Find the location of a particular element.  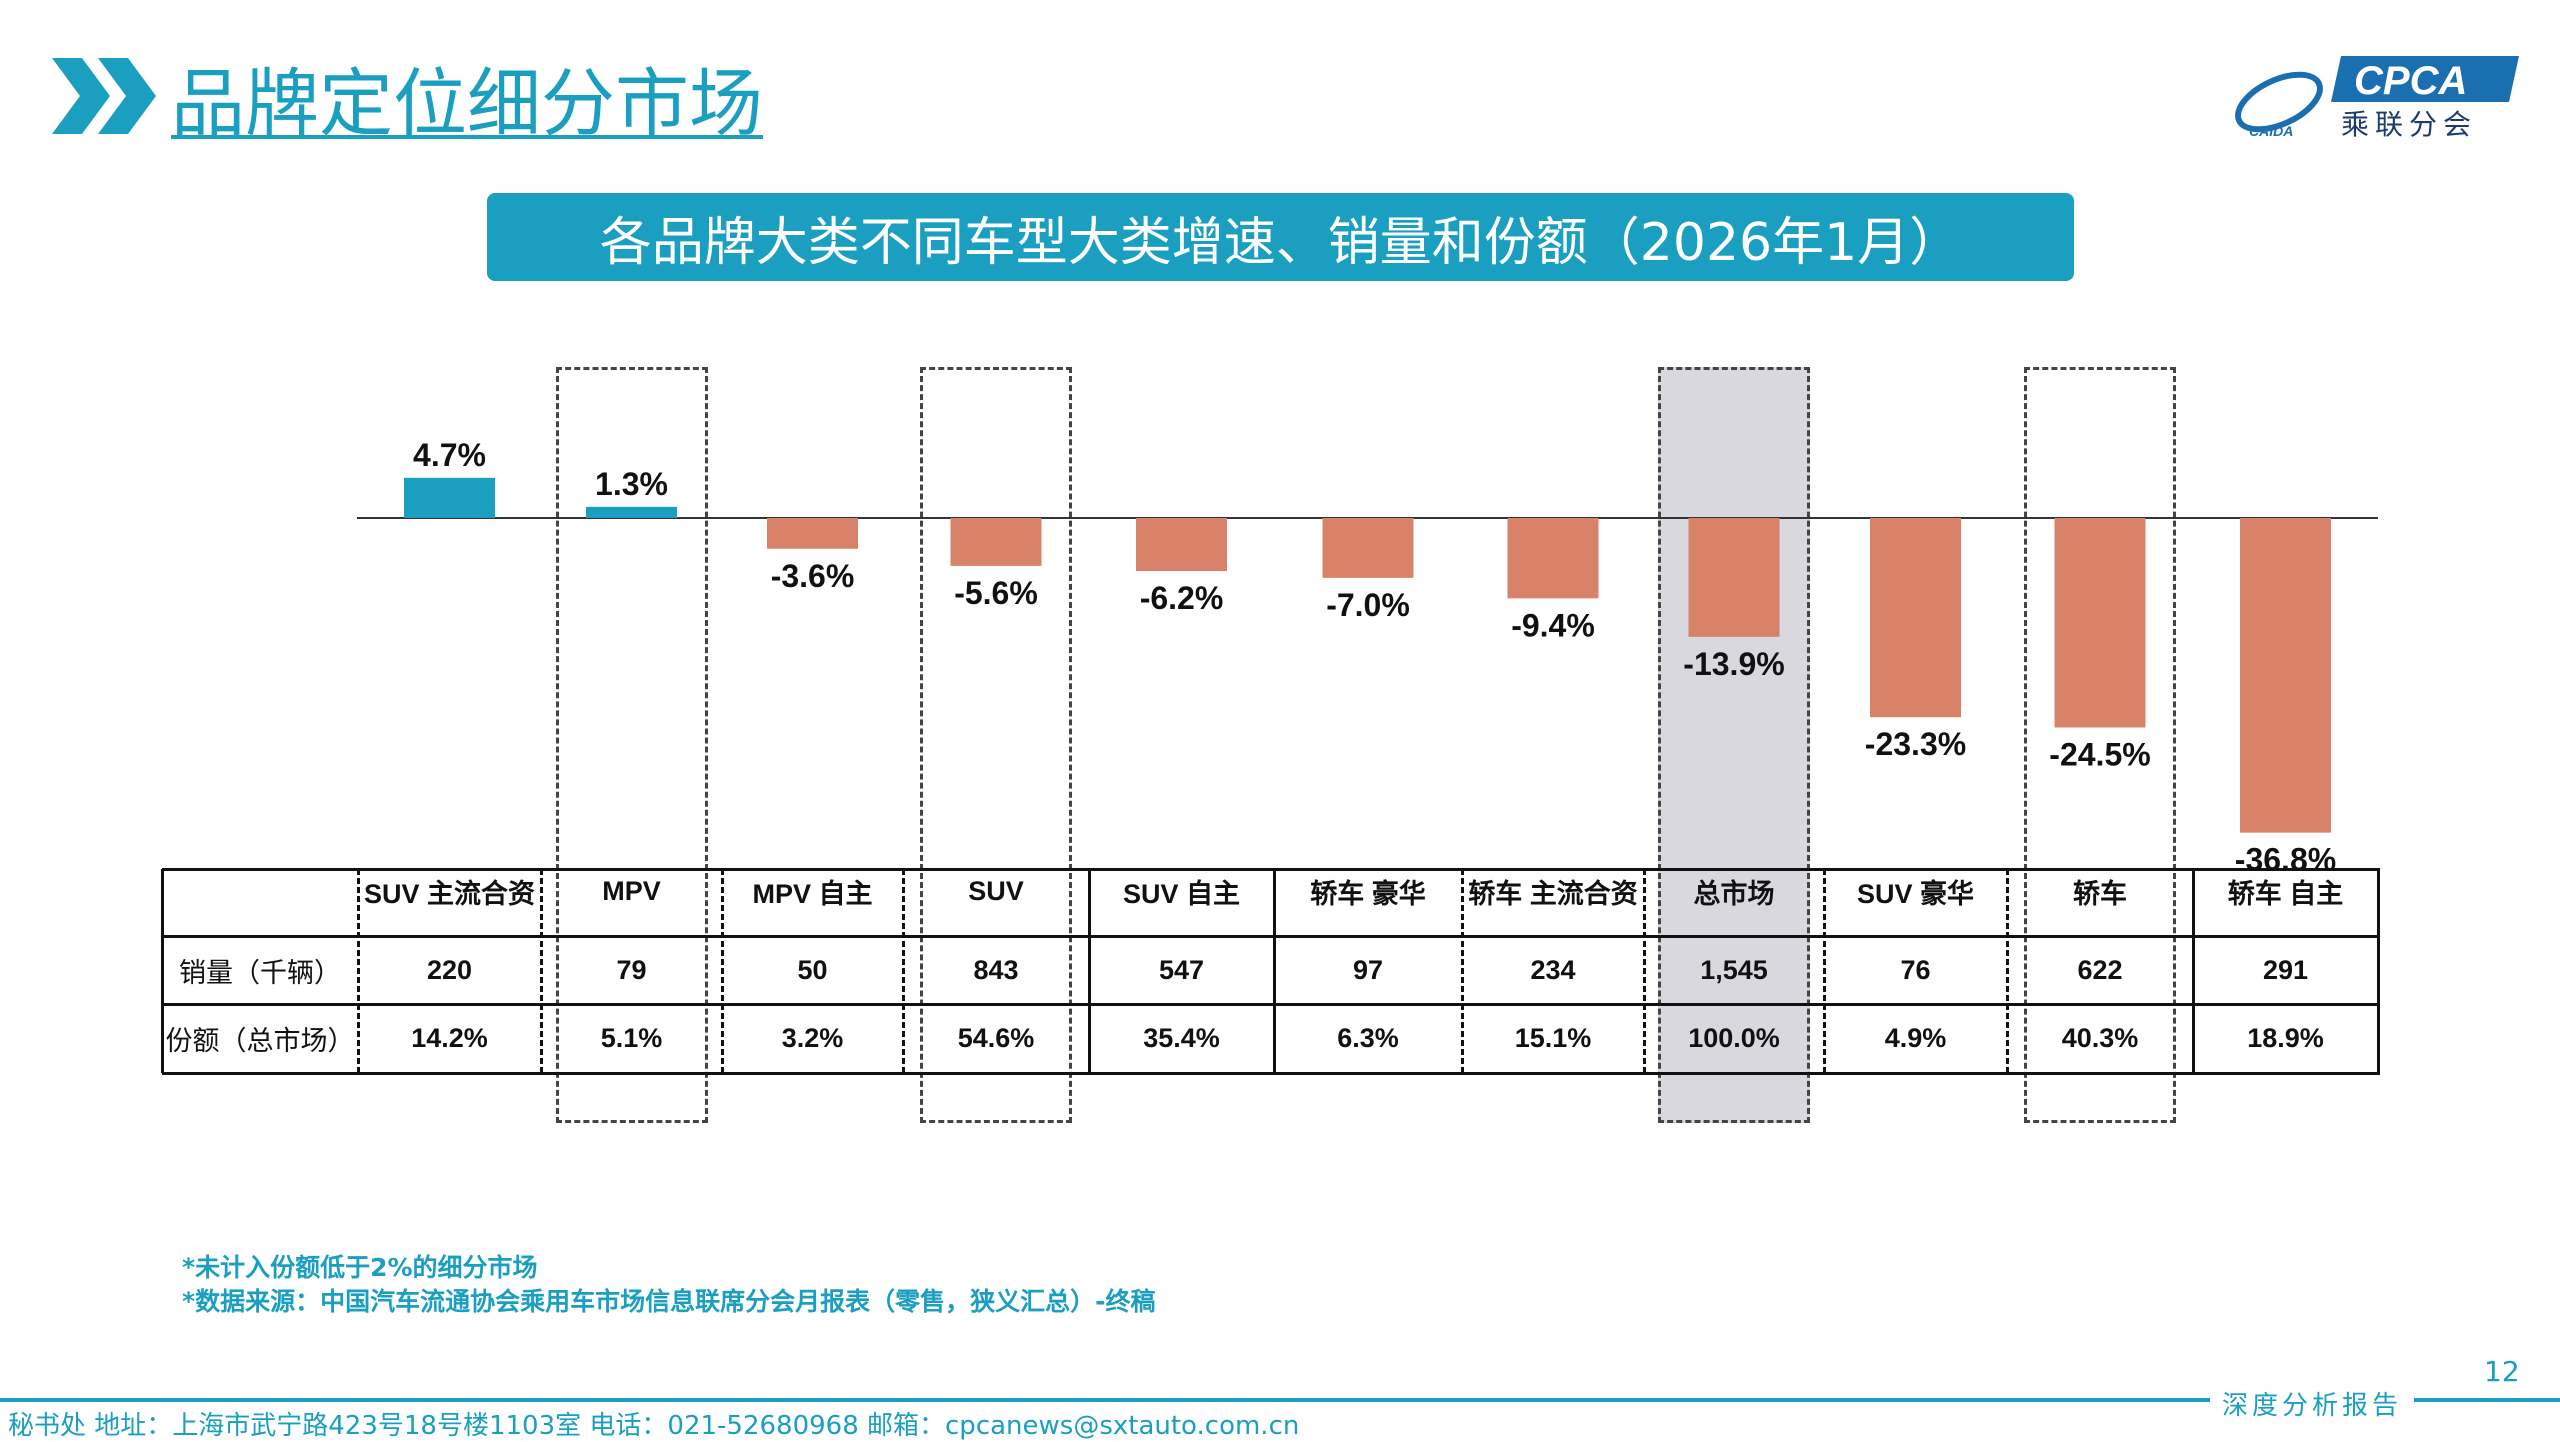

cpca-logo: CAIDA CPCA 乘联分会 is located at coordinates (2374, 97).